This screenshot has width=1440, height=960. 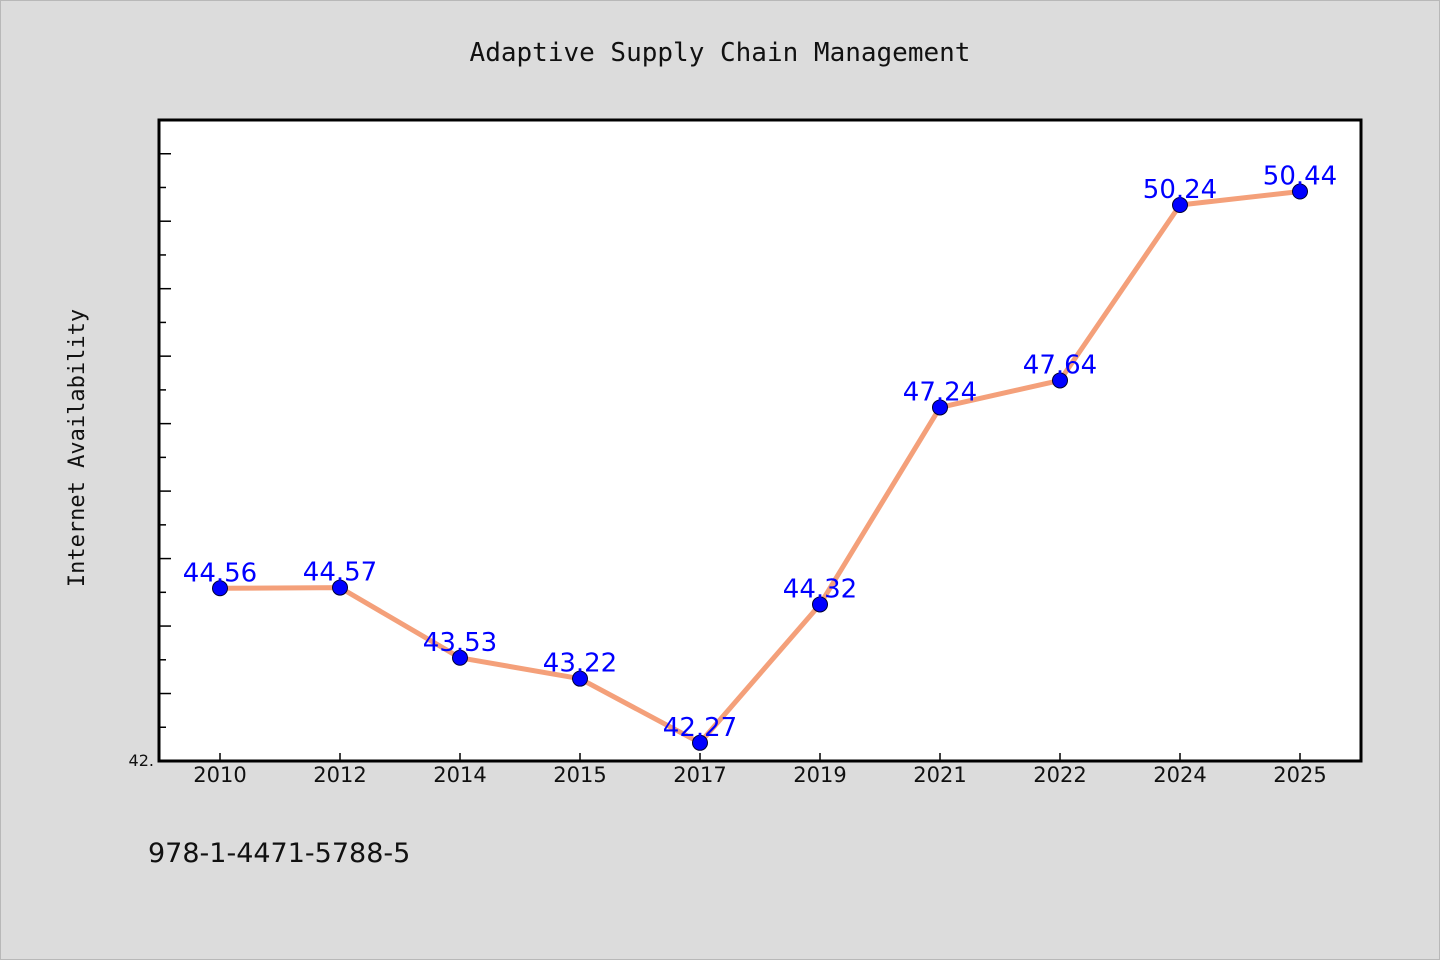 What do you see at coordinates (141, 760) in the screenshot?
I see `y-tick-label: 42.` at bounding box center [141, 760].